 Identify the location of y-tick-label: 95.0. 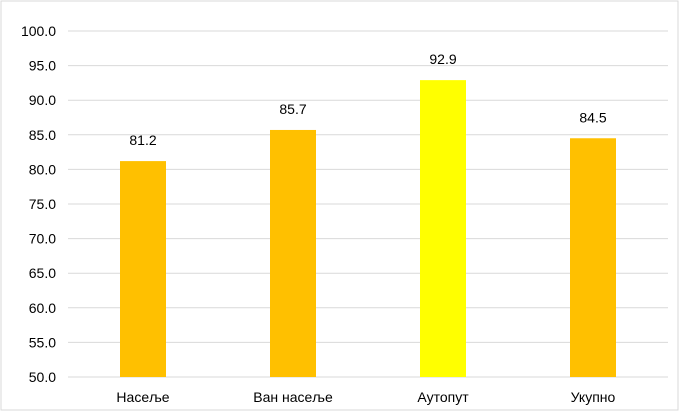
(42, 66).